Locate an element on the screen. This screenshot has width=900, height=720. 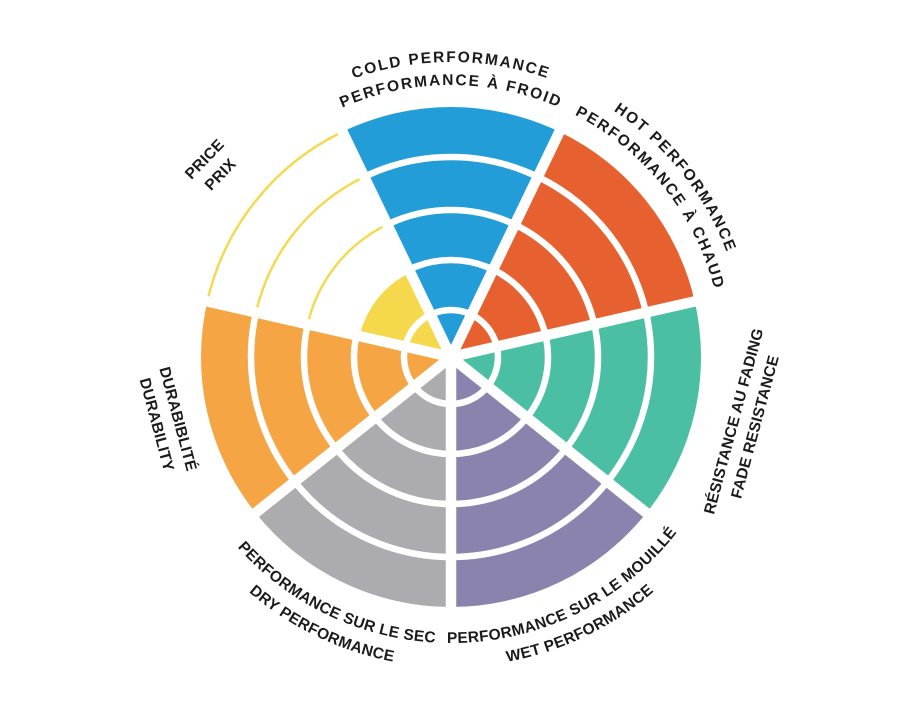
sector-fade-resistance is located at coordinates (576, 407).